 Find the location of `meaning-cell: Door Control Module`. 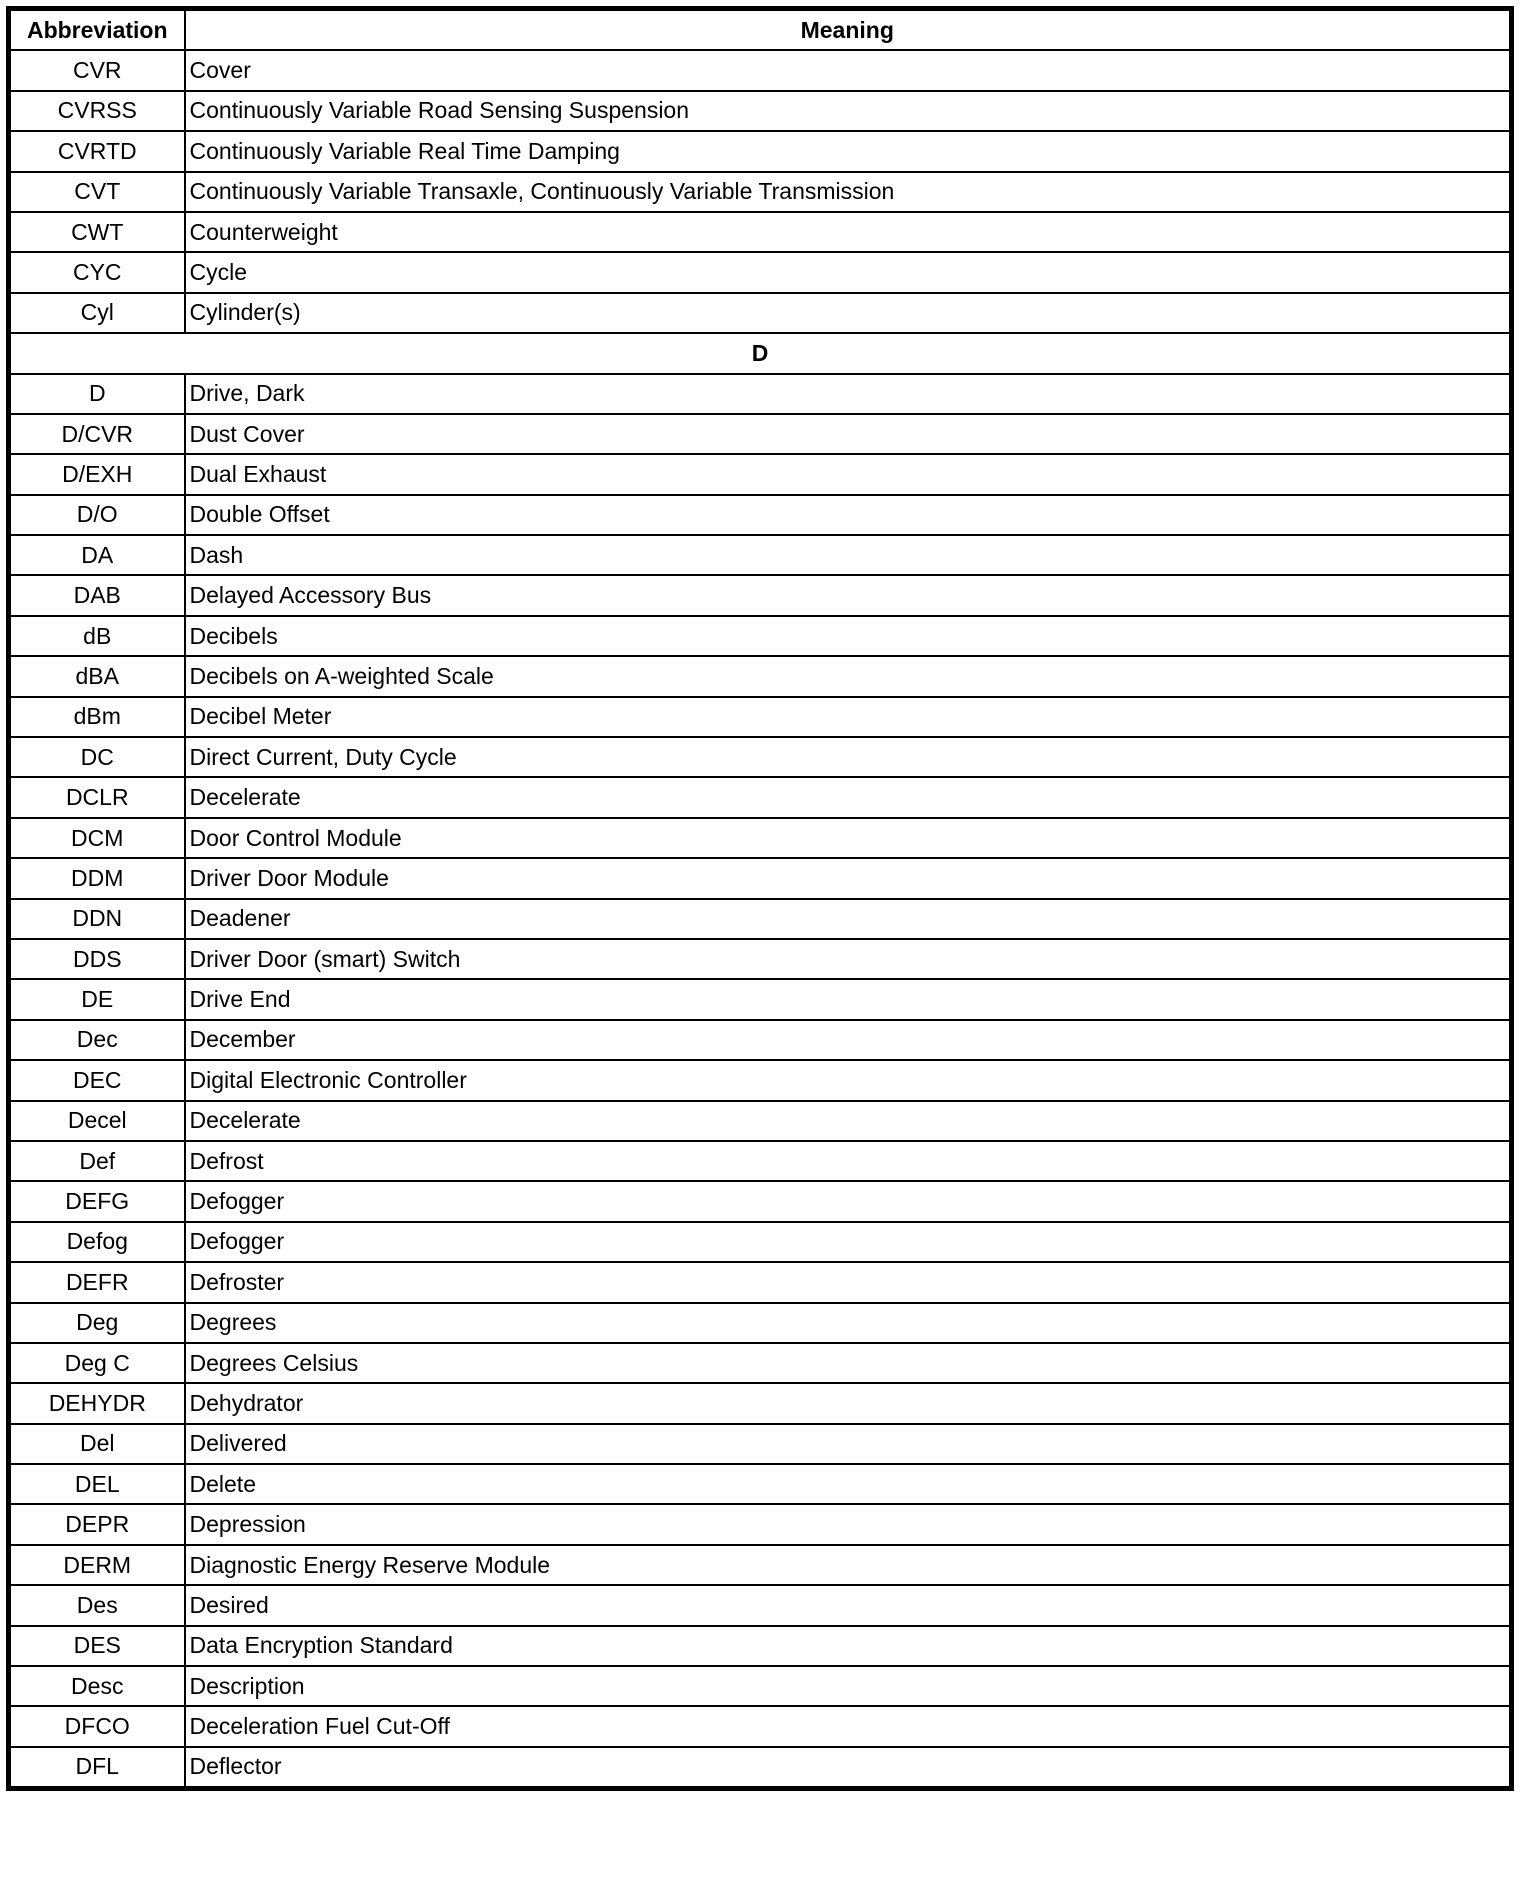

meaning-cell: Door Control Module is located at coordinates (848, 838).